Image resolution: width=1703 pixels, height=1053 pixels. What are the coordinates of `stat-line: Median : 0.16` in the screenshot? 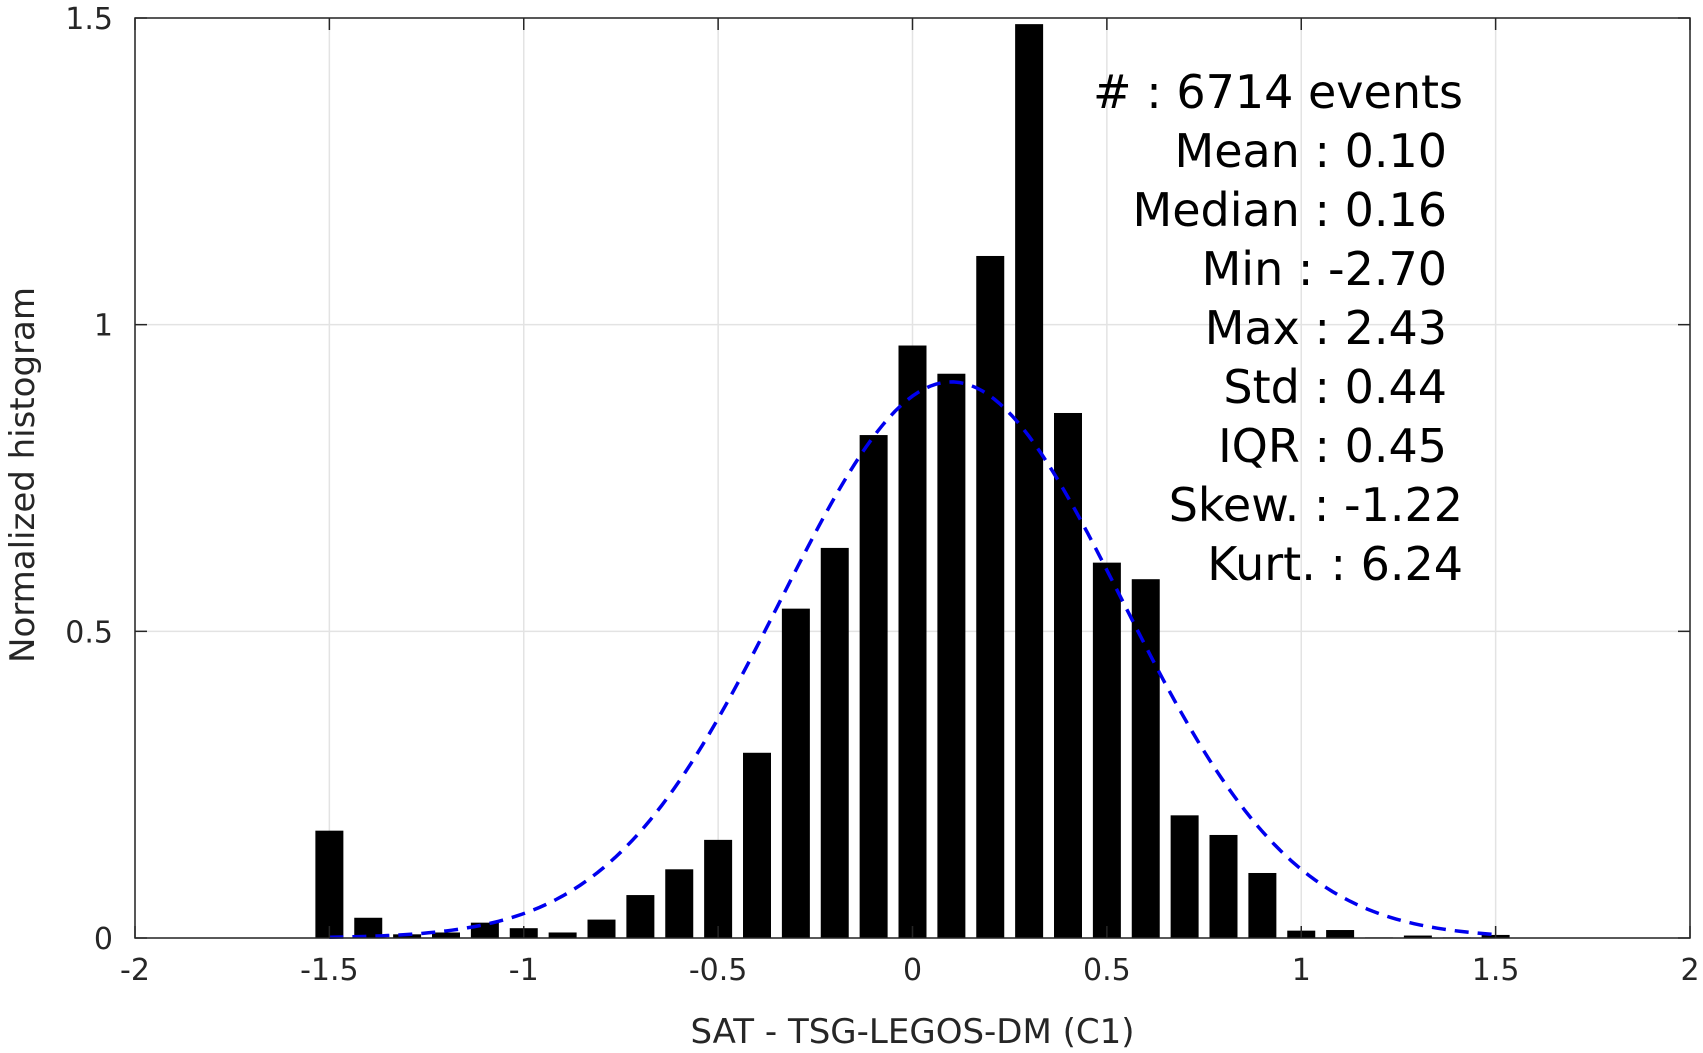 It's located at (1290, 210).